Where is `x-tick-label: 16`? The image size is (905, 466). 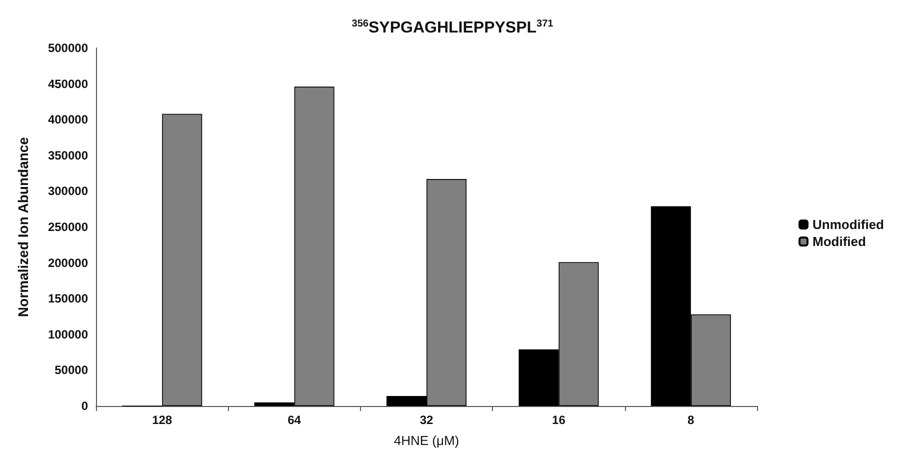 x-tick-label: 16 is located at coordinates (559, 420).